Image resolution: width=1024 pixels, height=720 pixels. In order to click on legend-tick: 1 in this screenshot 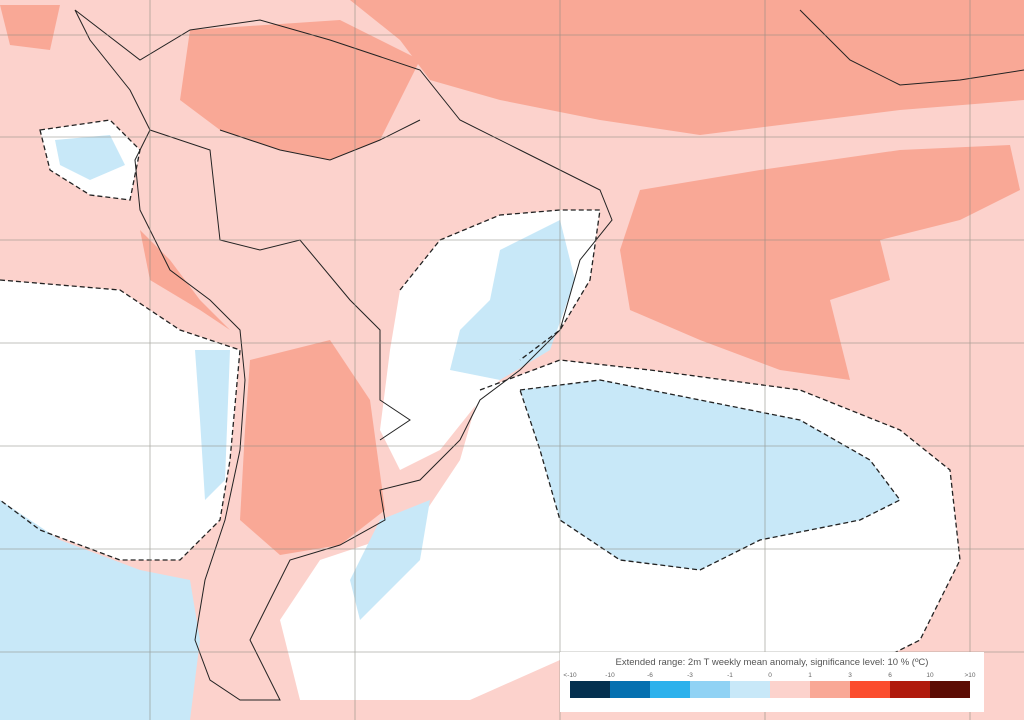, I will do `click(810, 675)`.